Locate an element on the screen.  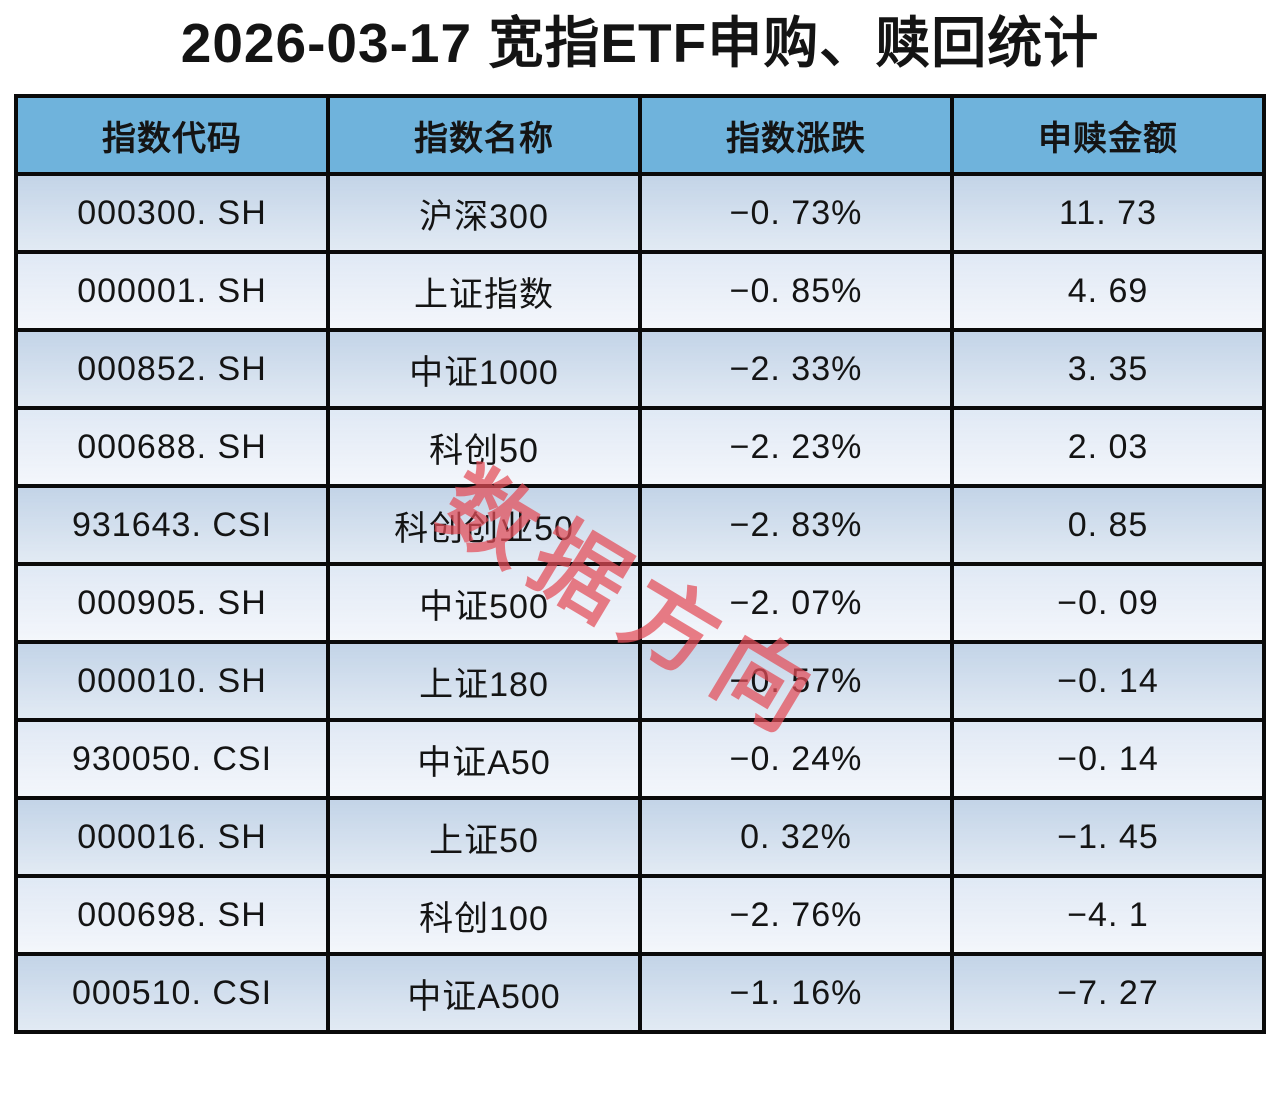
cell-index-change: −2. 76% is located at coordinates (796, 915).